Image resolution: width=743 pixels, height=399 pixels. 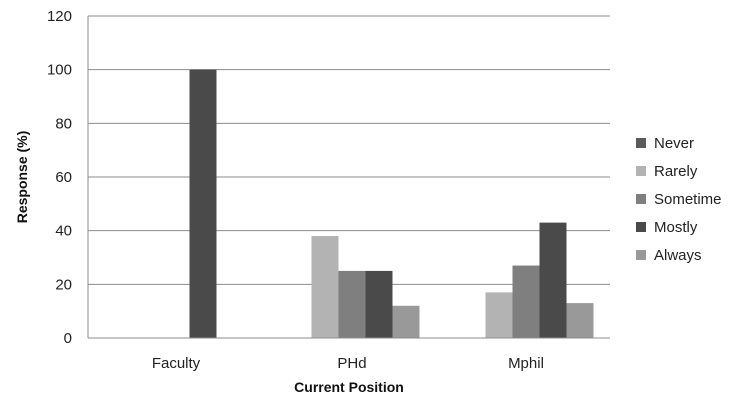 I want to click on y-tick-label: 20, so click(x=63, y=284).